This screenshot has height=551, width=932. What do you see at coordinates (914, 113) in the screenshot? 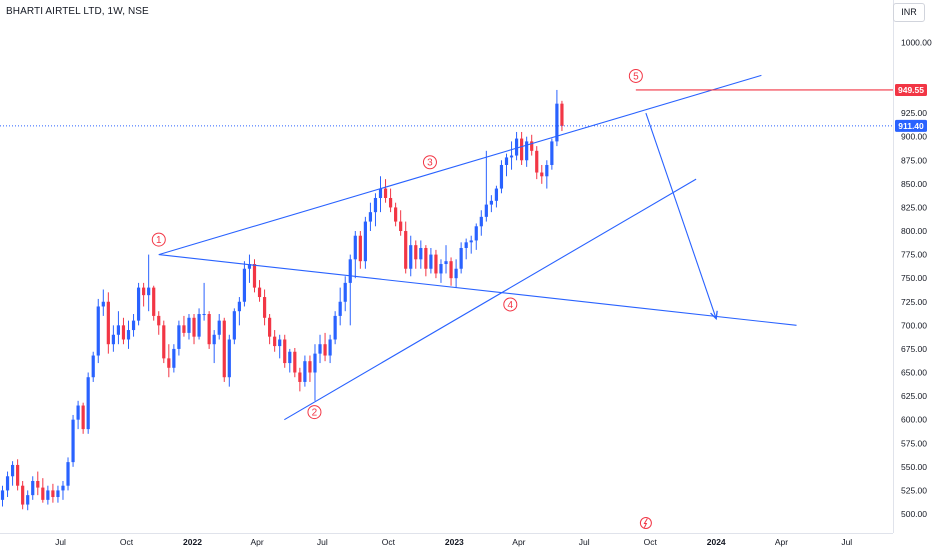
I see `y-tick-label: 925.00` at bounding box center [914, 113].